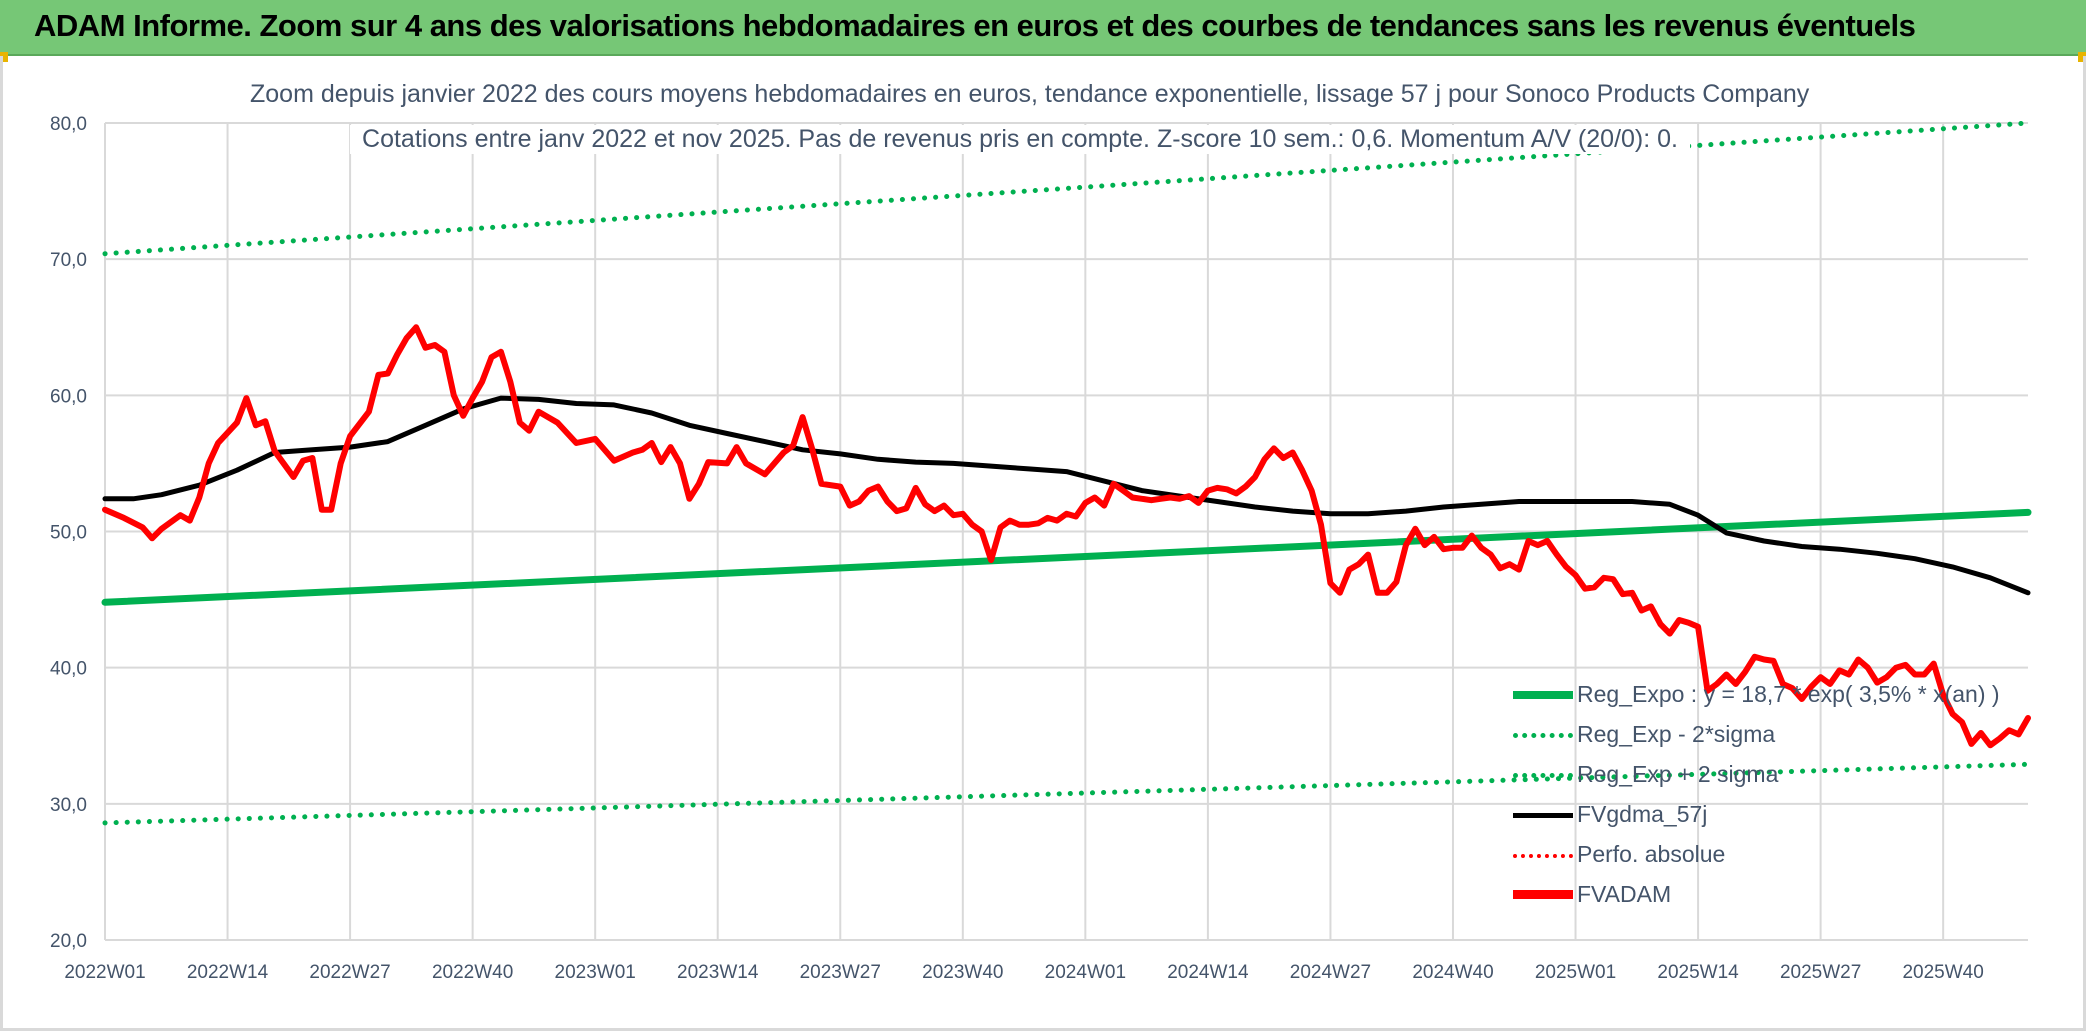 This screenshot has height=1031, width=2086. I want to click on x-tick-label: 2022W14, so click(228, 972).